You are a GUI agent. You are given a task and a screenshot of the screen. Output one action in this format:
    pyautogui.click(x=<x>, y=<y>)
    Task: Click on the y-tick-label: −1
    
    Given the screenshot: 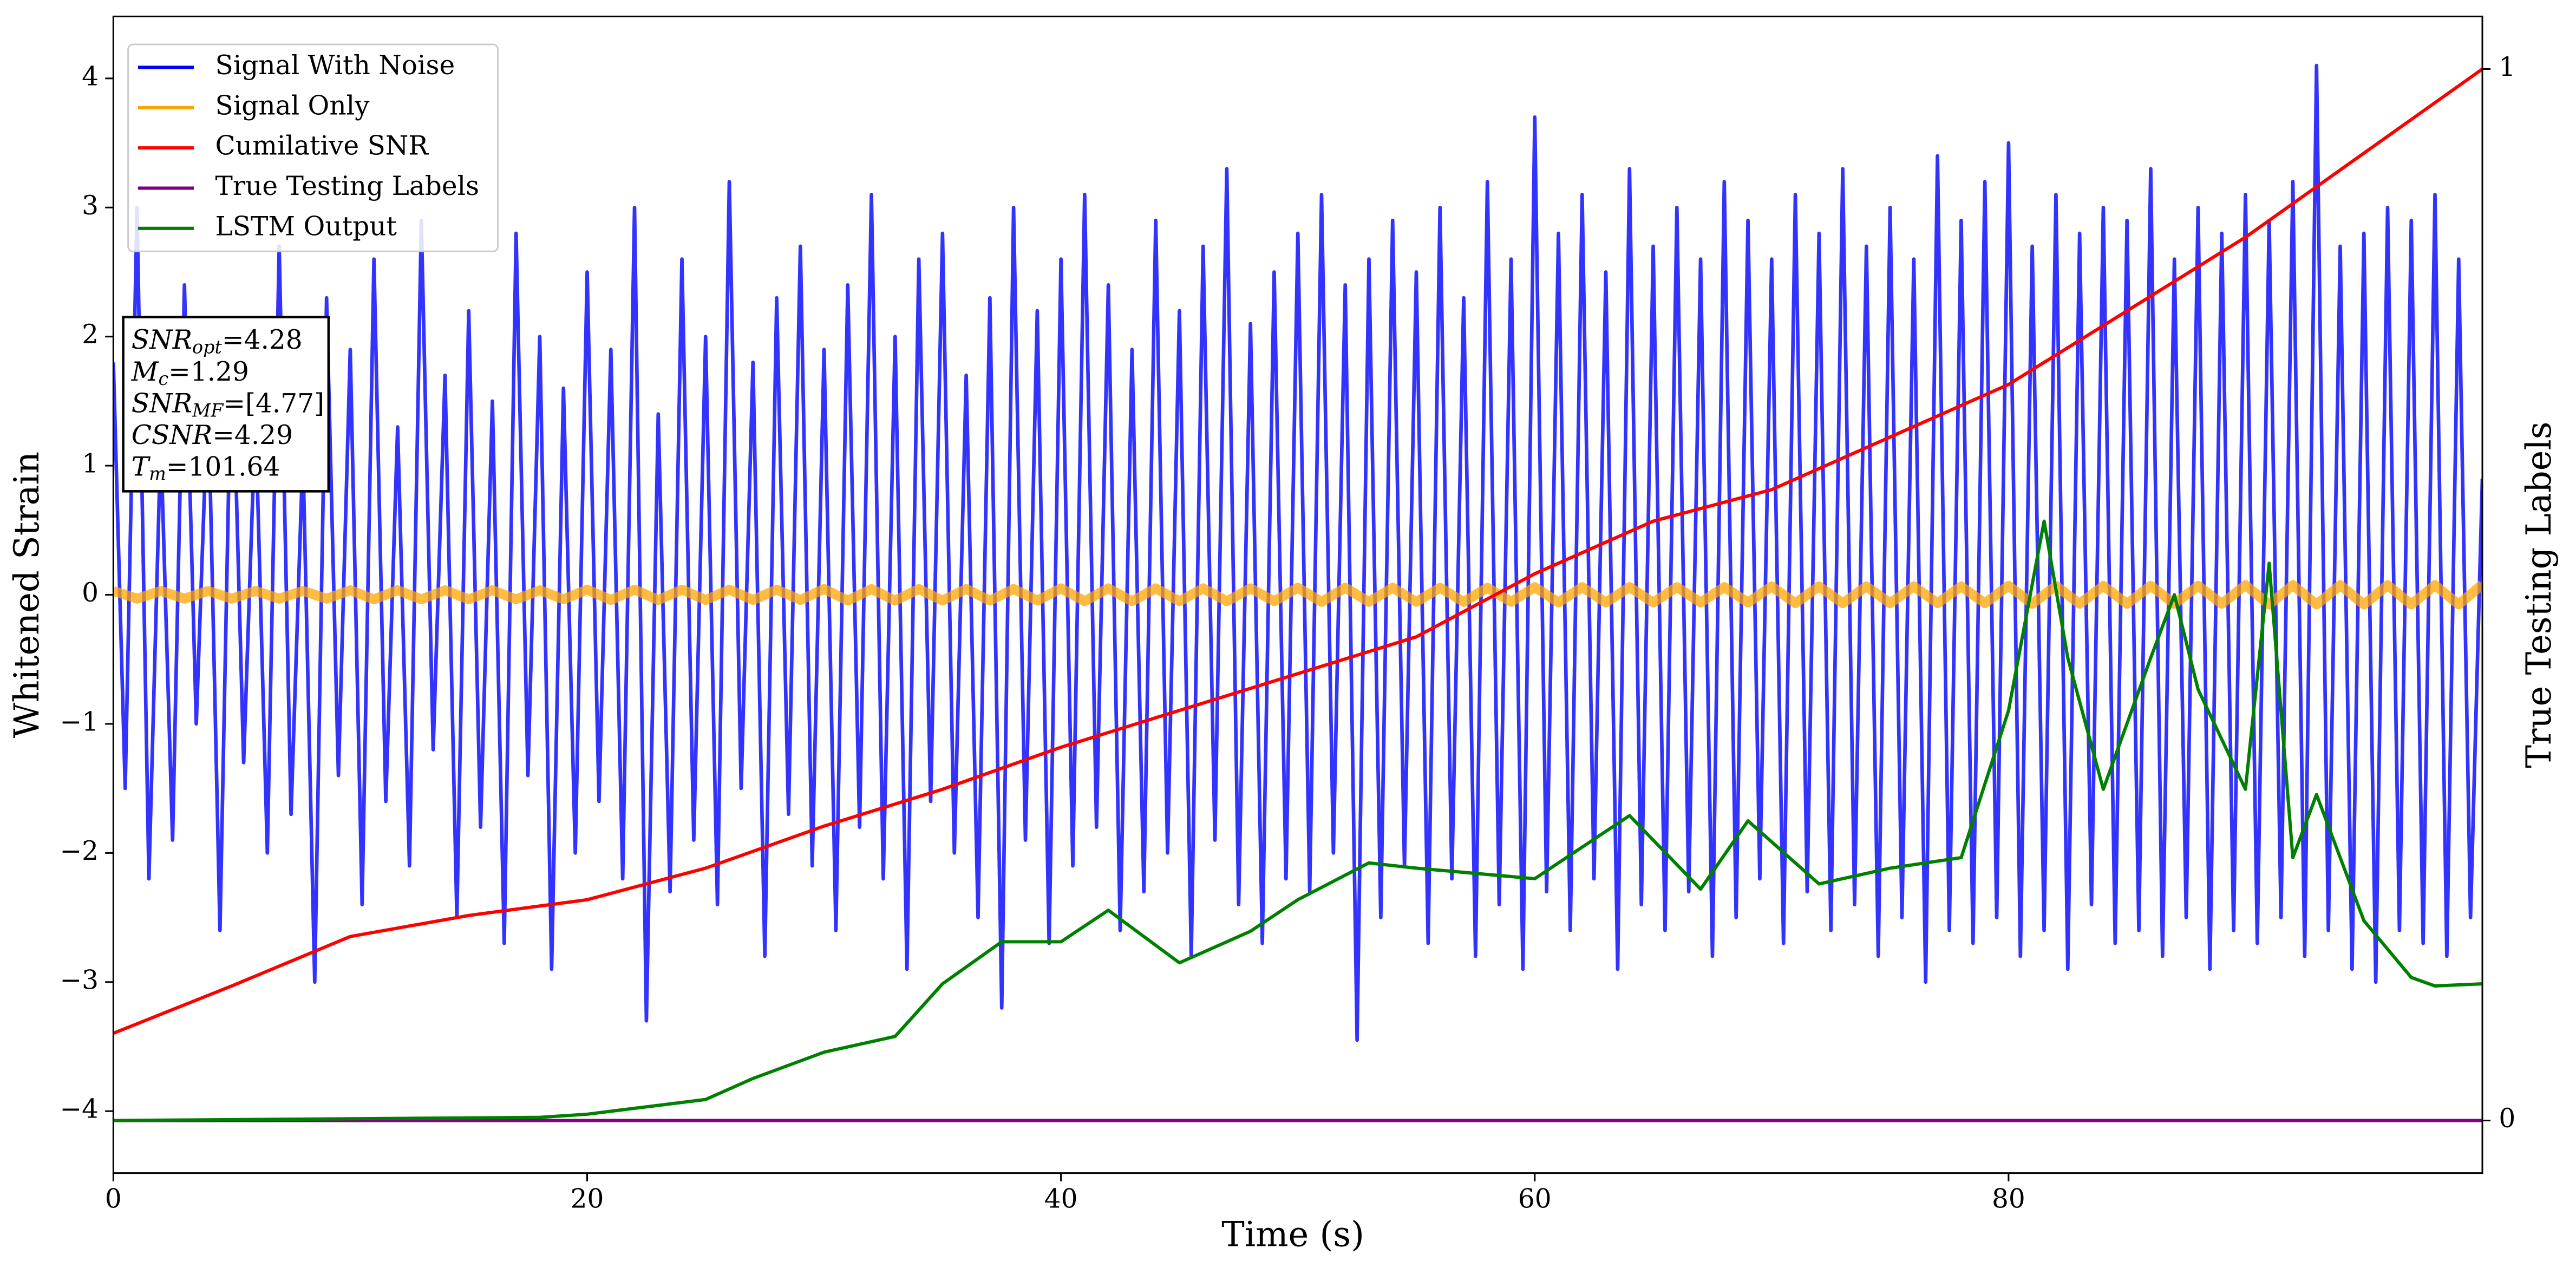 What is the action you would take?
    pyautogui.click(x=79, y=722)
    